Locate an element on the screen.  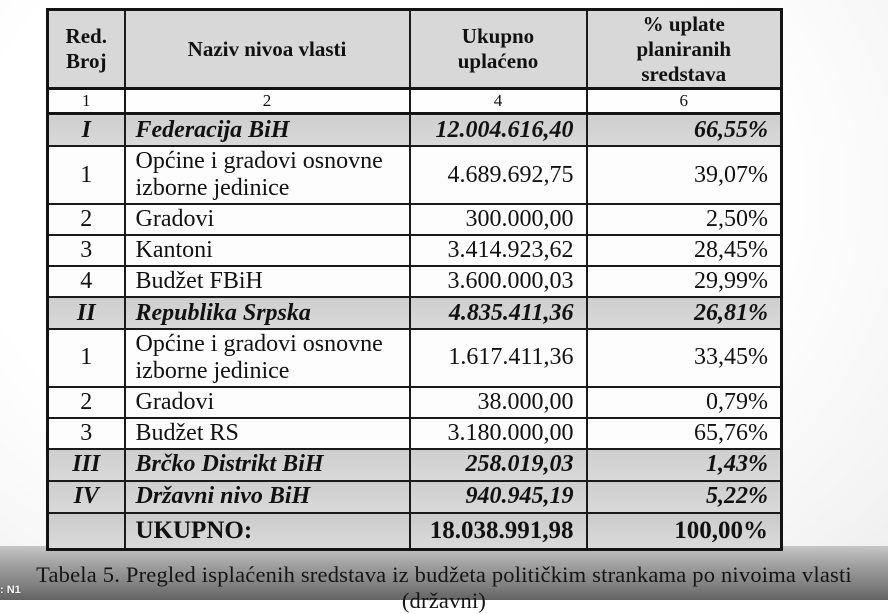
column-header-percent-uplate: % uplate planiranih sredstava is located at coordinates (684, 49).